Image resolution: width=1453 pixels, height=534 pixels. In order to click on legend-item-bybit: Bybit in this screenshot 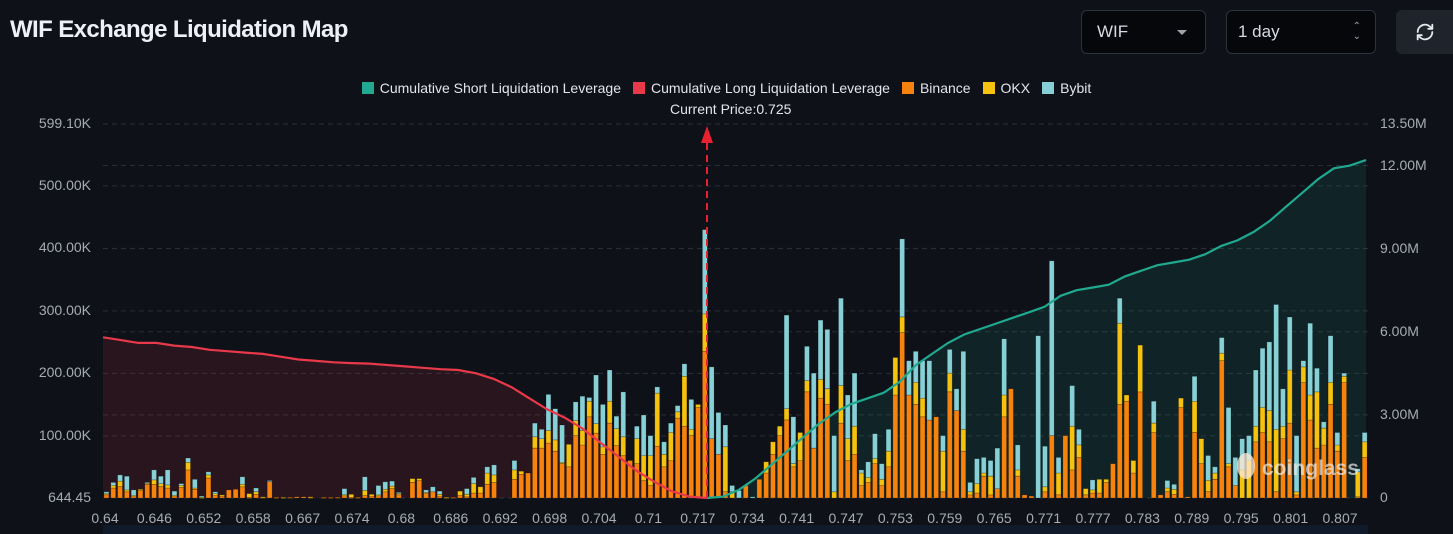, I will do `click(1066, 88)`.